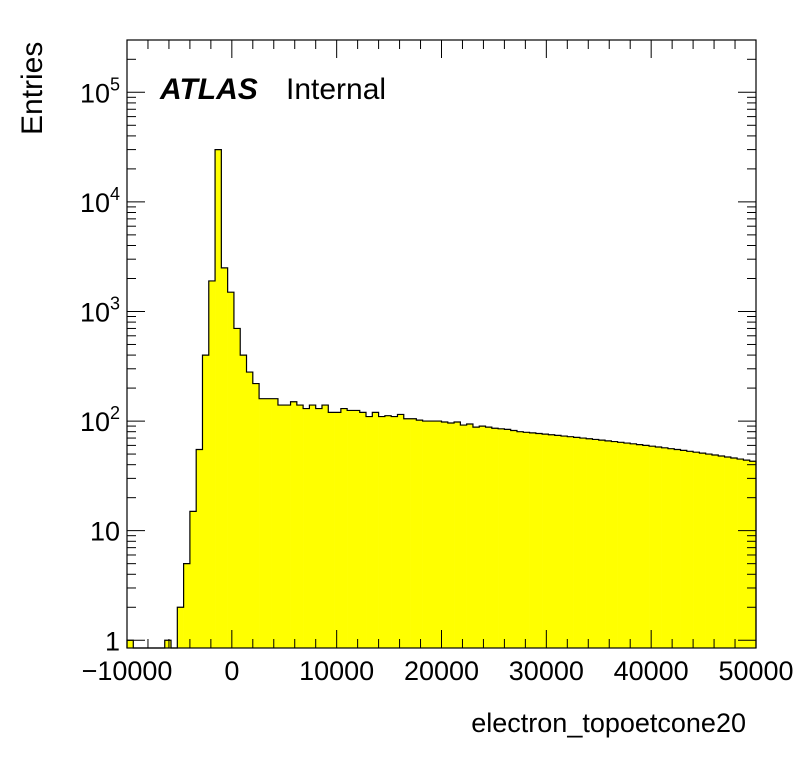 The image size is (796, 772). What do you see at coordinates (127, 671) in the screenshot?
I see `x-tick-label: −10000` at bounding box center [127, 671].